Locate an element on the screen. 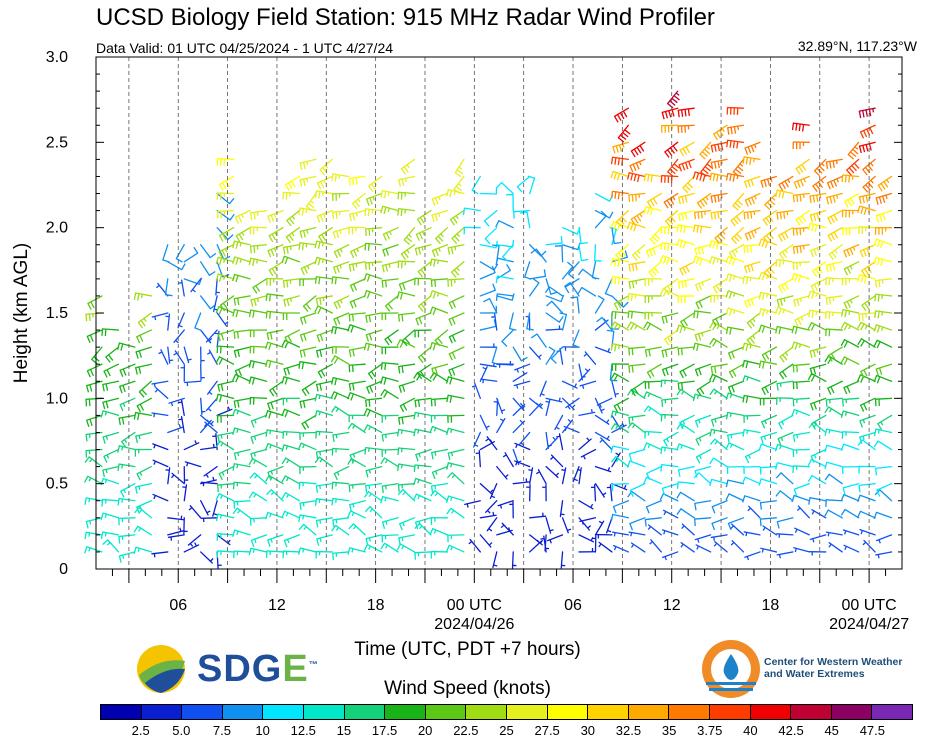 The height and width of the screenshot is (747, 935). colorbar-label: 5.0 is located at coordinates (181, 730).